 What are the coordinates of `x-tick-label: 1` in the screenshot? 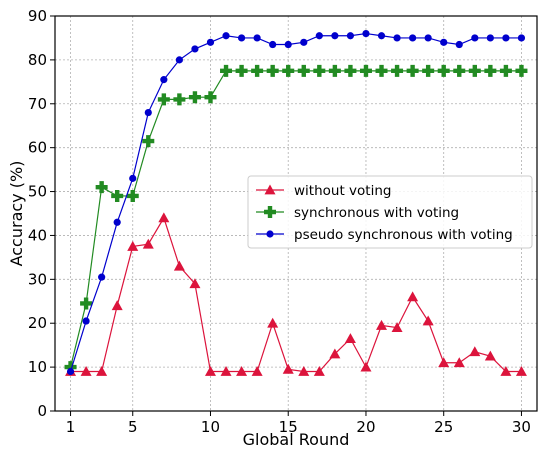 It's located at (71, 427).